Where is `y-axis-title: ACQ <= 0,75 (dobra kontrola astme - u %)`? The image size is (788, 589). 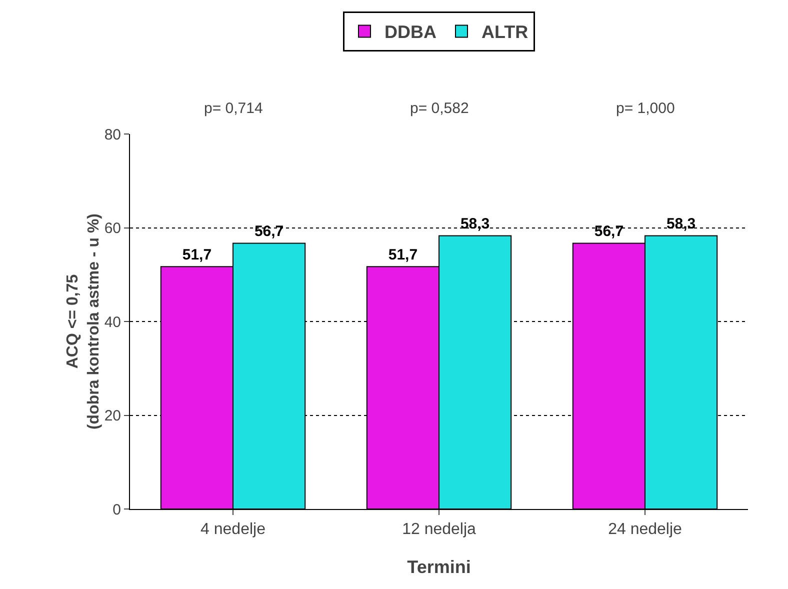 y-axis-title: ACQ <= 0,75 (dobra kontrola astme - u %) is located at coordinates (83, 321).